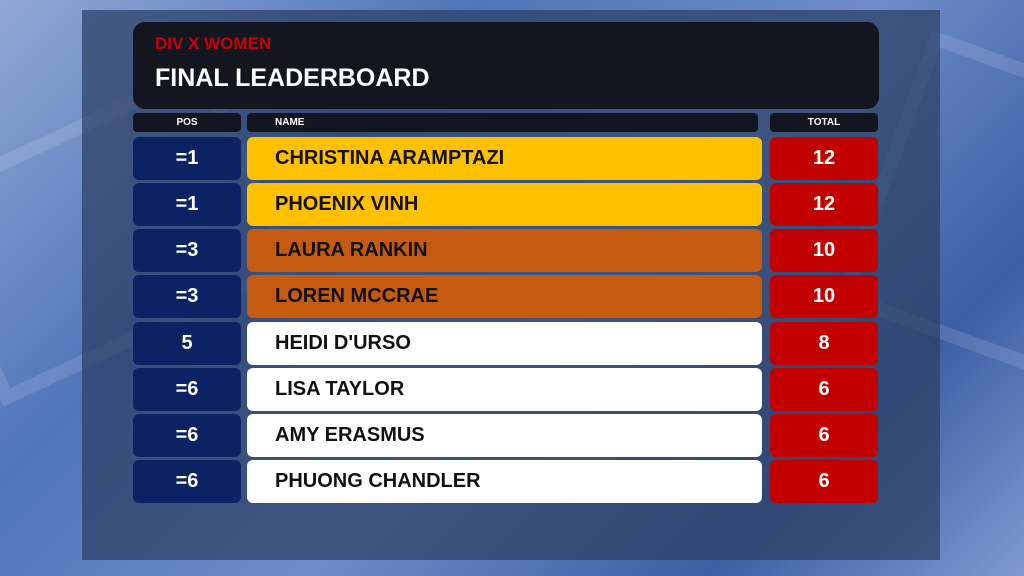 This screenshot has height=576, width=1024. Describe the element at coordinates (504, 158) in the screenshot. I see `name-cell: CHRISTINA ARAMPTAZI` at that location.